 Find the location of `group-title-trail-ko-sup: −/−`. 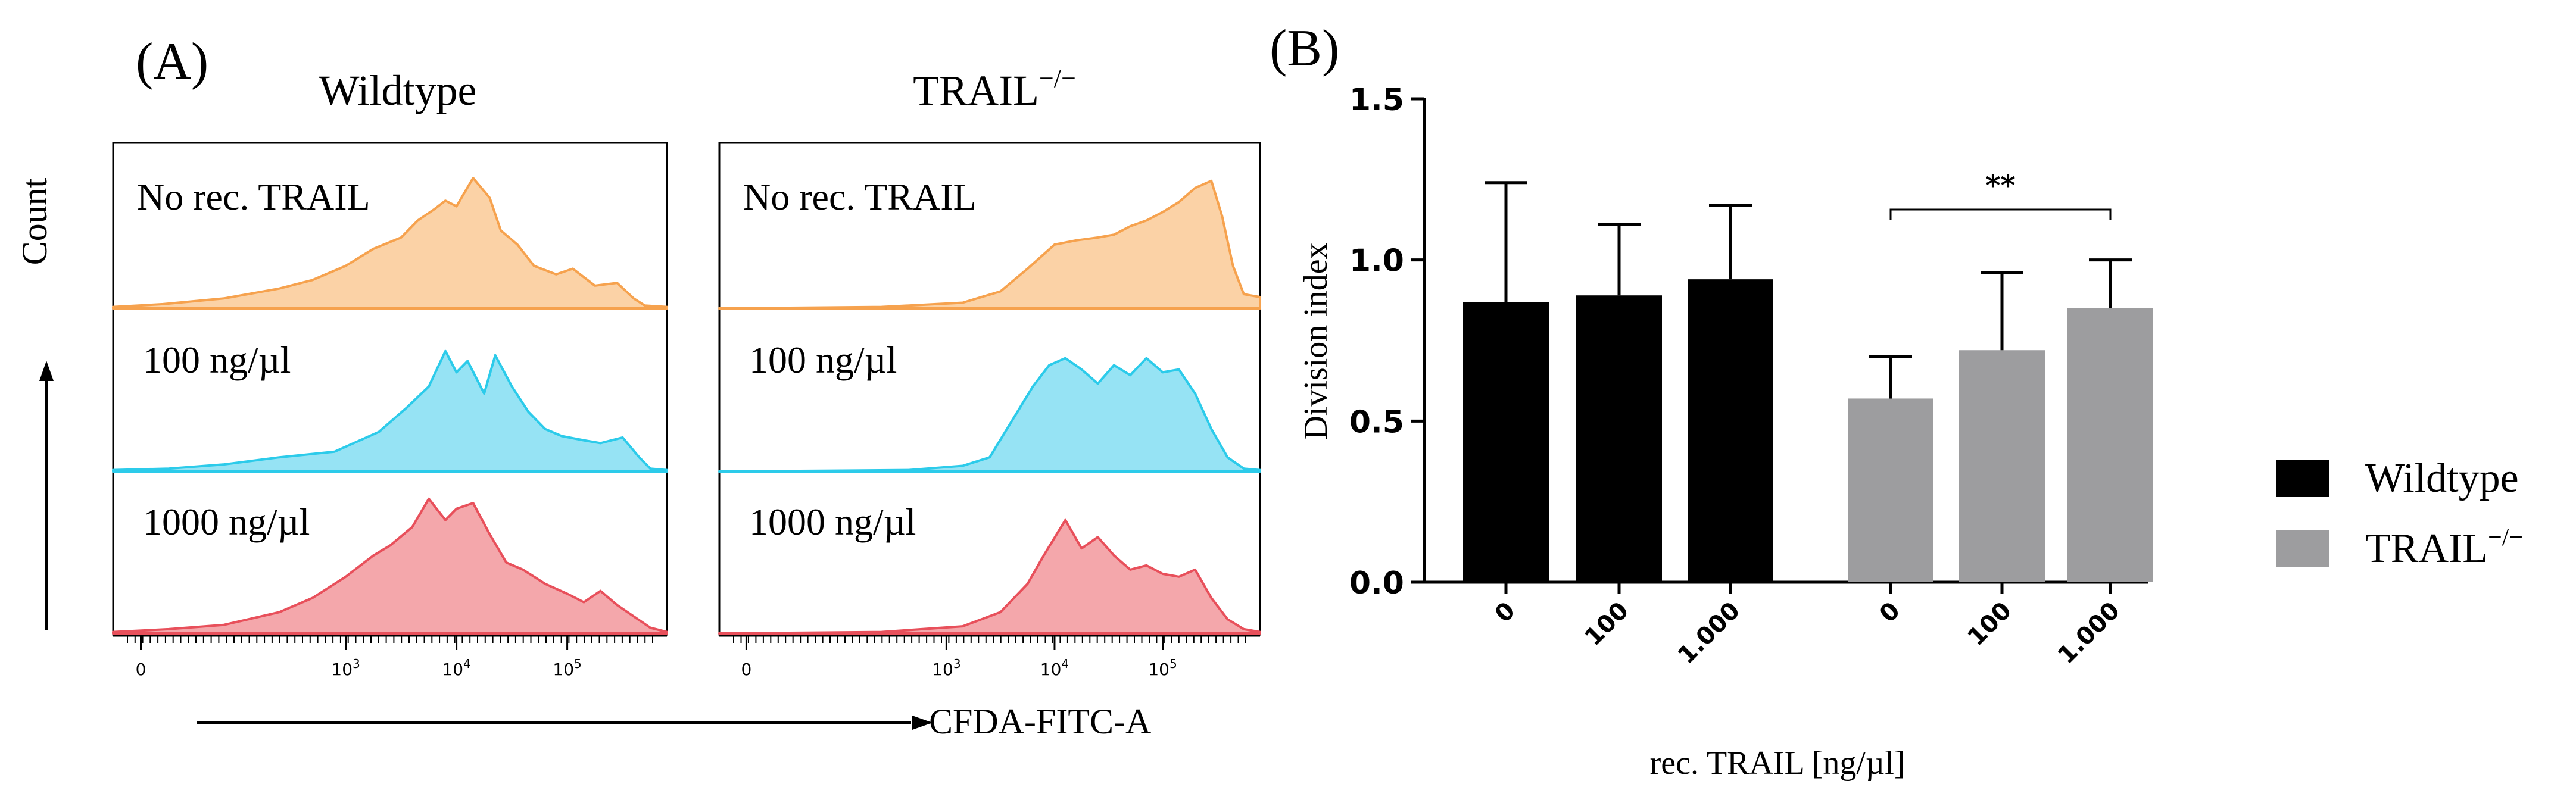

group-title-trail-ko-sup: −/− is located at coordinates (1057, 78).